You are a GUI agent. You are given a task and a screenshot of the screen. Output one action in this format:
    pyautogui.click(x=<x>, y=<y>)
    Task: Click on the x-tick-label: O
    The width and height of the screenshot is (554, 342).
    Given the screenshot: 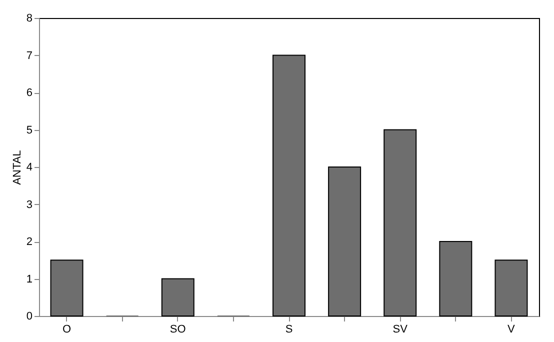 What is the action you would take?
    pyautogui.click(x=67, y=330)
    